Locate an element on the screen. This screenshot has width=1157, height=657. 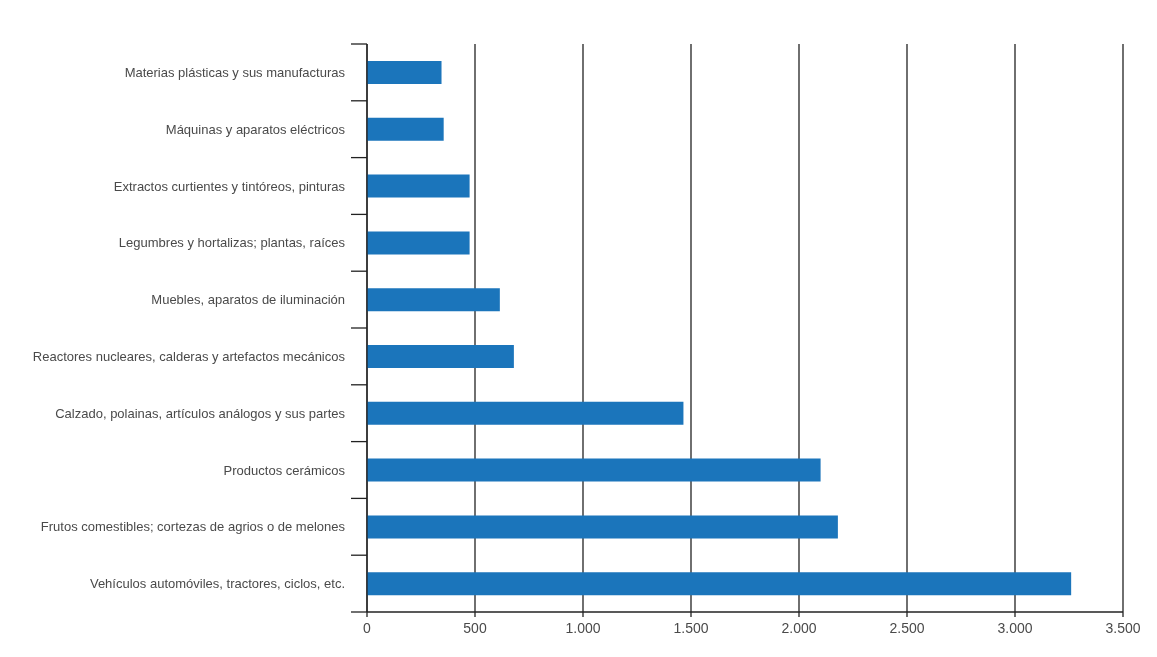
x-tick-label: 2.500 is located at coordinates (907, 627).